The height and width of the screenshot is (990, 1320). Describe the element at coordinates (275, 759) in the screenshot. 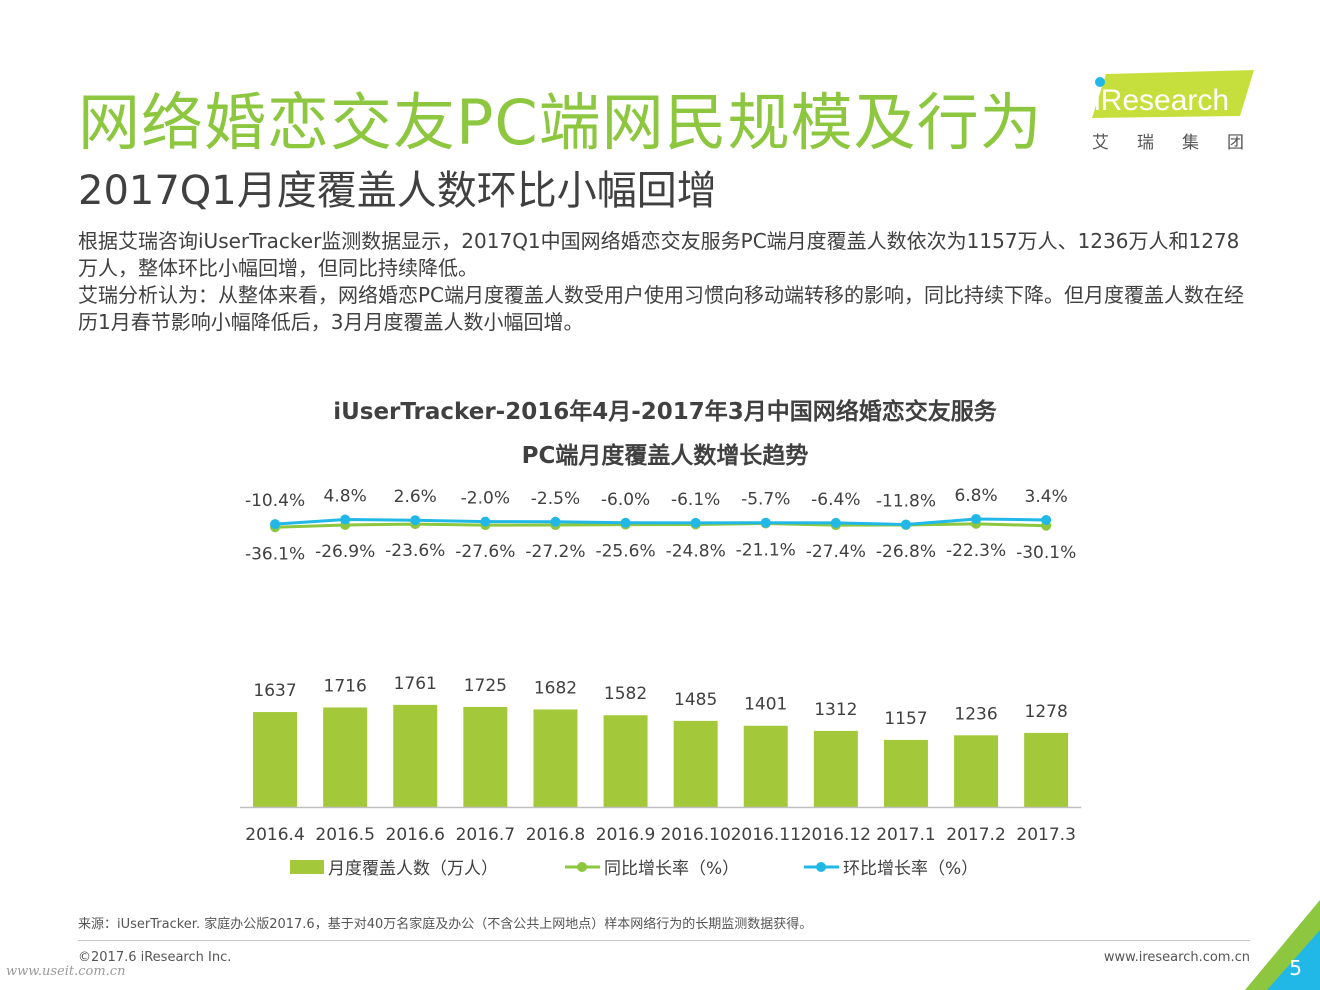

I see `bar-2016.4` at that location.